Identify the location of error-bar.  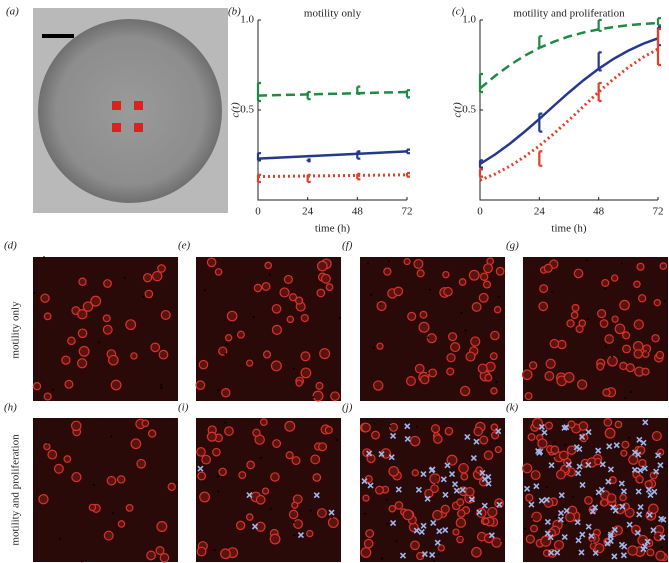
(358, 176).